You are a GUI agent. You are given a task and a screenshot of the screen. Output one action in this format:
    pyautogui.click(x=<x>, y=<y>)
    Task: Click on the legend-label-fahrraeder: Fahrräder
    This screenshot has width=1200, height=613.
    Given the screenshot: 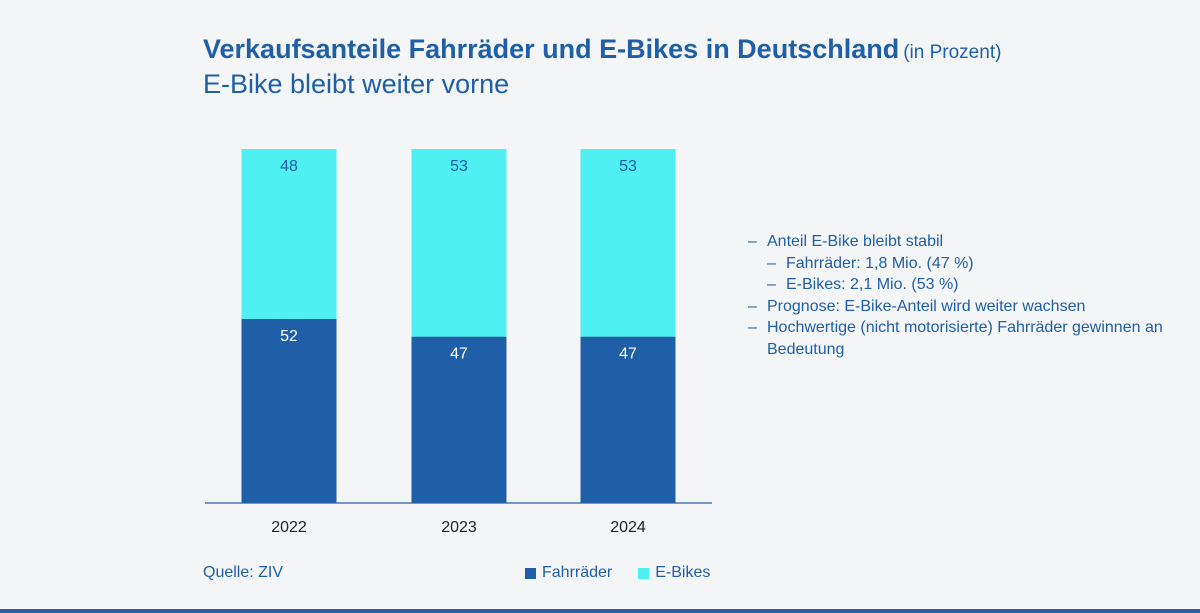 What is the action you would take?
    pyautogui.click(x=577, y=572)
    